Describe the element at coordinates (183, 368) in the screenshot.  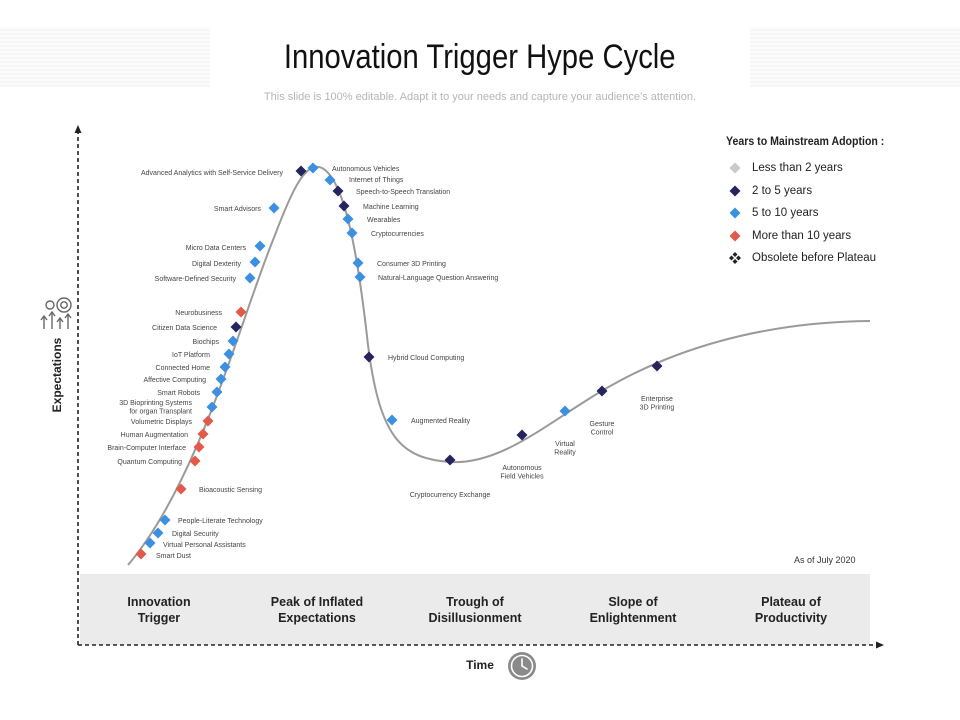
I see `label-connected-home: Connected Home` at that location.